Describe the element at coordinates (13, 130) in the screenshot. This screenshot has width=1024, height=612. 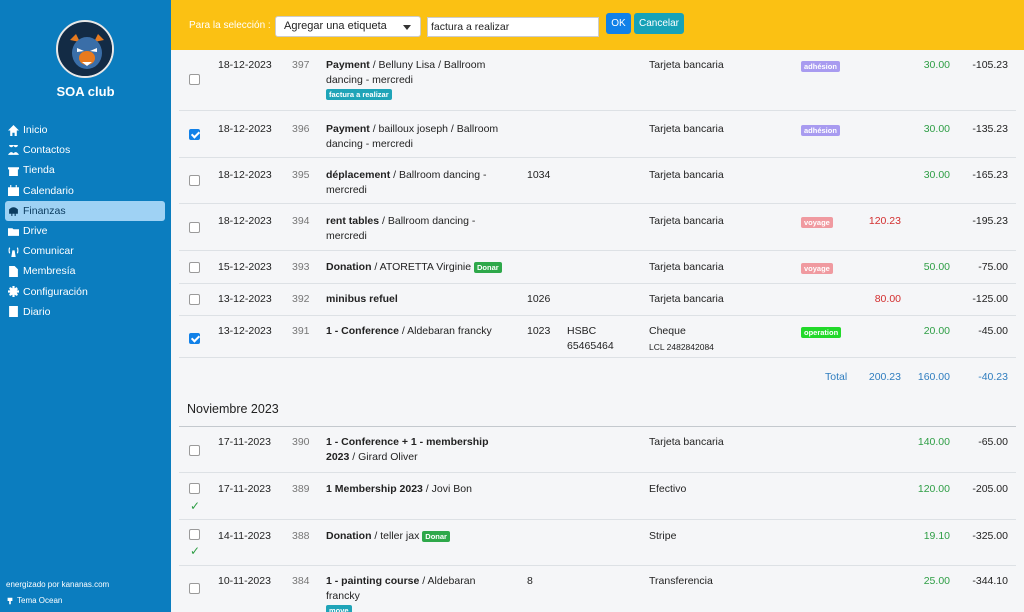
I see `home-icon` at that location.